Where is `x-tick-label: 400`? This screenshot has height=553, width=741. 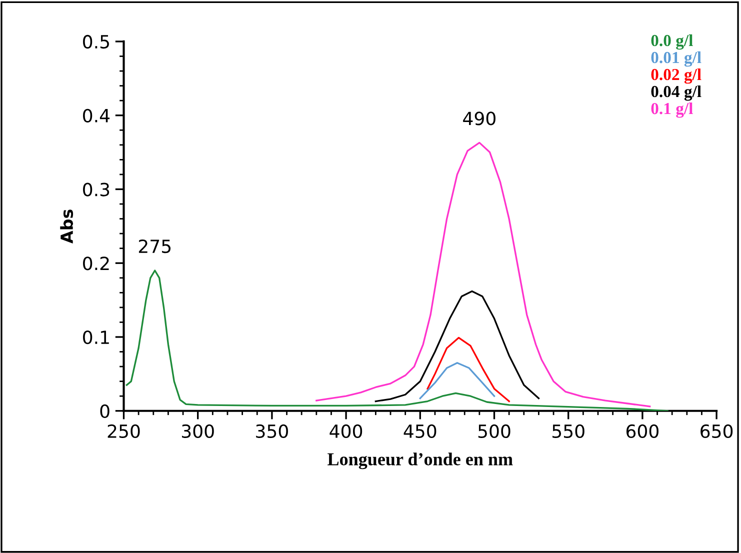
x-tick-label: 400 is located at coordinates (346, 431).